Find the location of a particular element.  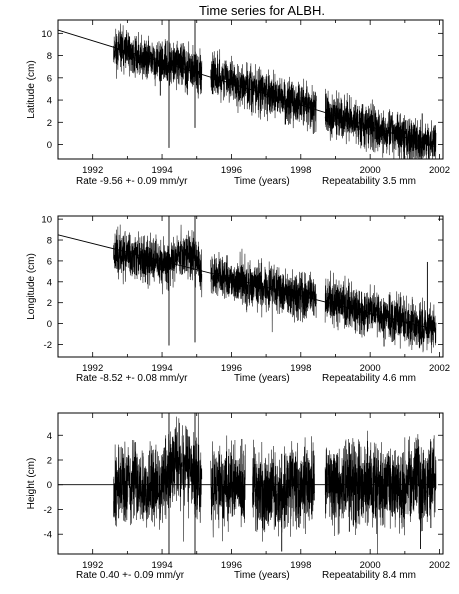

latitude-x-tick-label: 2000 is located at coordinates (370, 170).